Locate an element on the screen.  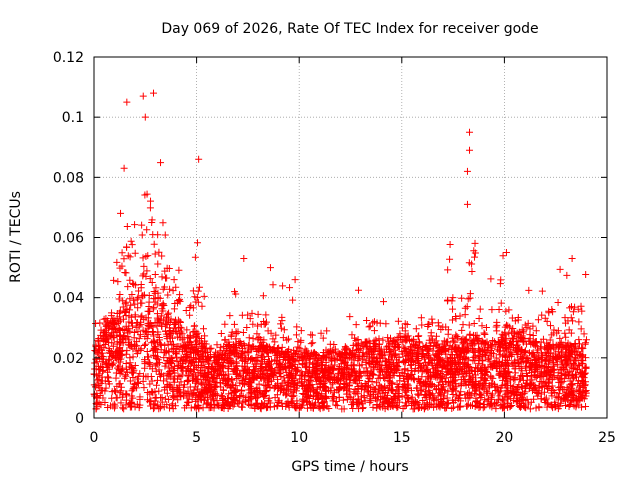
y-tick-label: 0.1 is located at coordinates (73, 118).